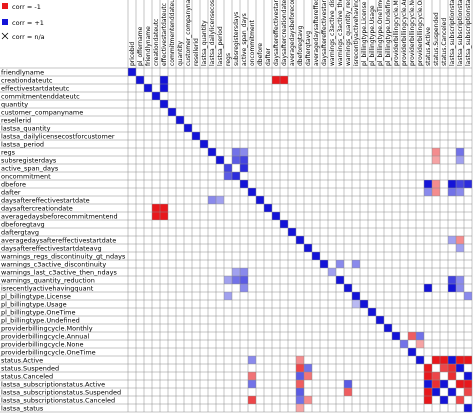 The width and height of the screenshot is (474, 414). What do you see at coordinates (28, 23) in the screenshot?
I see `legend-label-positive: corr = +1` at bounding box center [28, 23].